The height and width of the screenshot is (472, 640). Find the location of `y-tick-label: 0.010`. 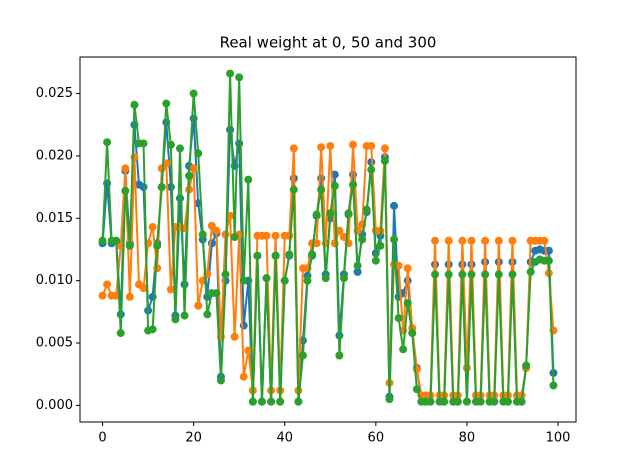

y-tick-label: 0.010 is located at coordinates (54, 280).